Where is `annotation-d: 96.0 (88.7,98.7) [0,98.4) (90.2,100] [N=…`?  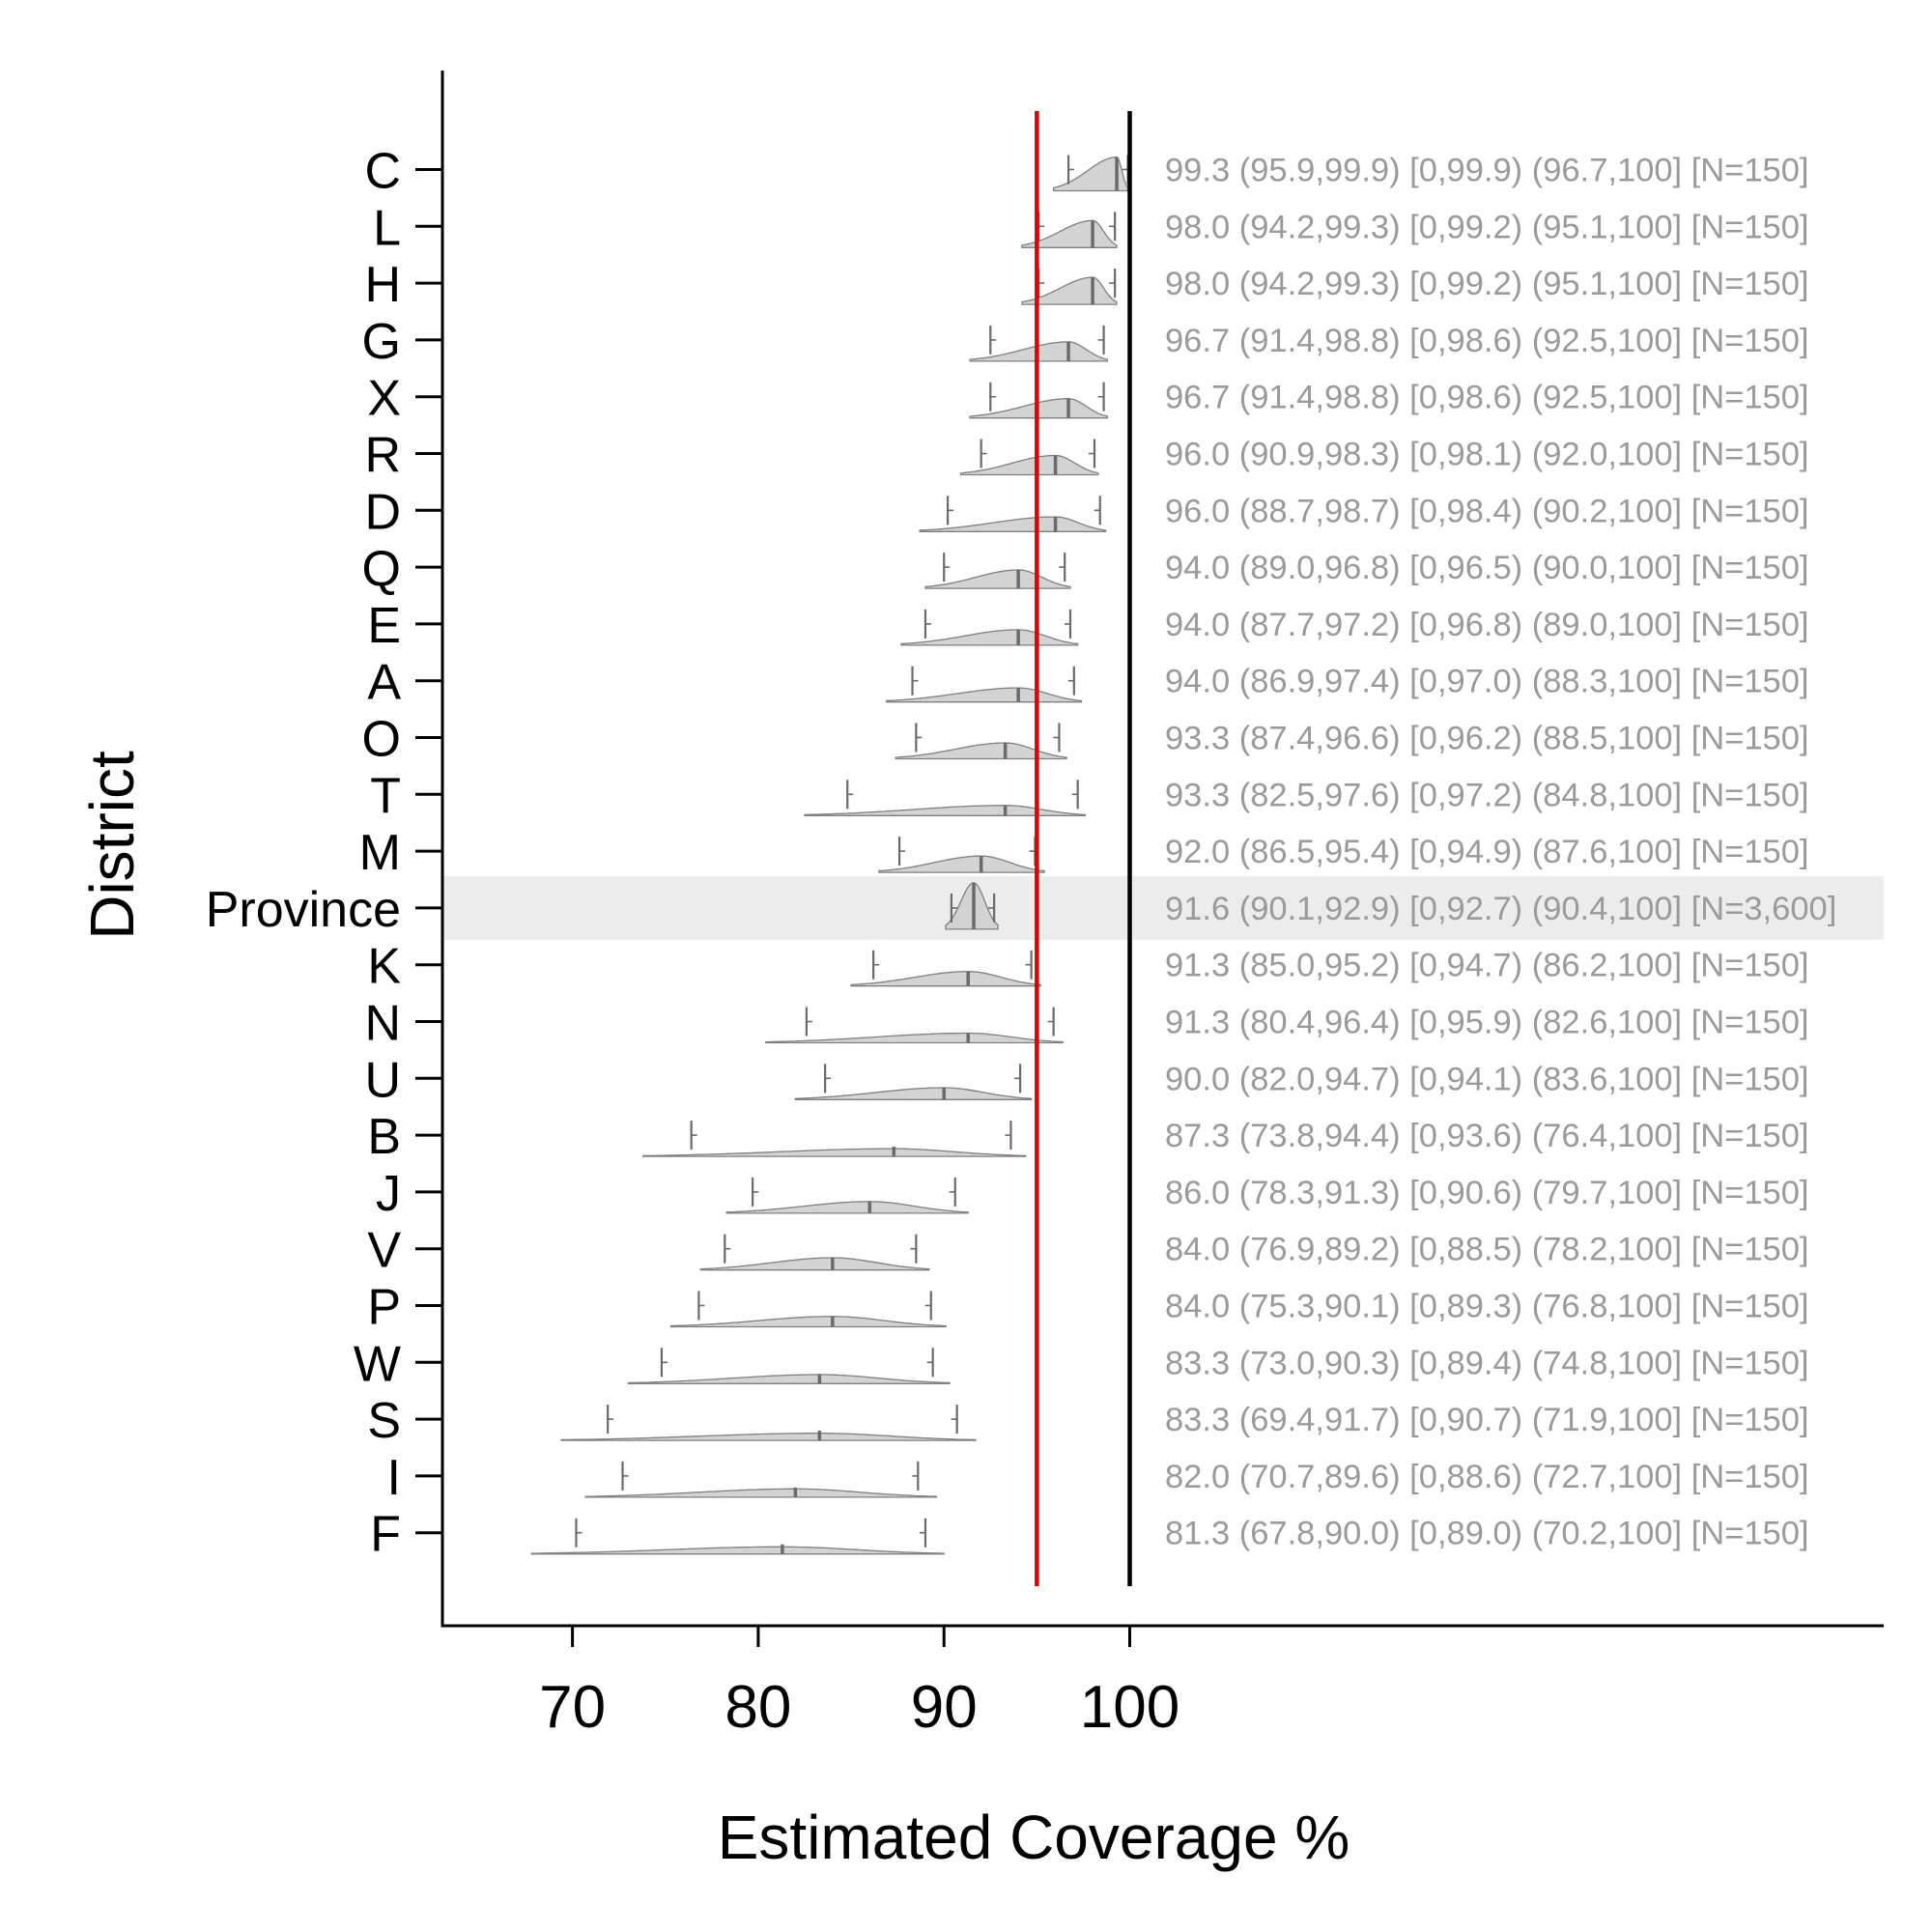 annotation-d: 96.0 (88.7,98.7) [0,98.4) (90.2,100] [N=… is located at coordinates (1487, 511).